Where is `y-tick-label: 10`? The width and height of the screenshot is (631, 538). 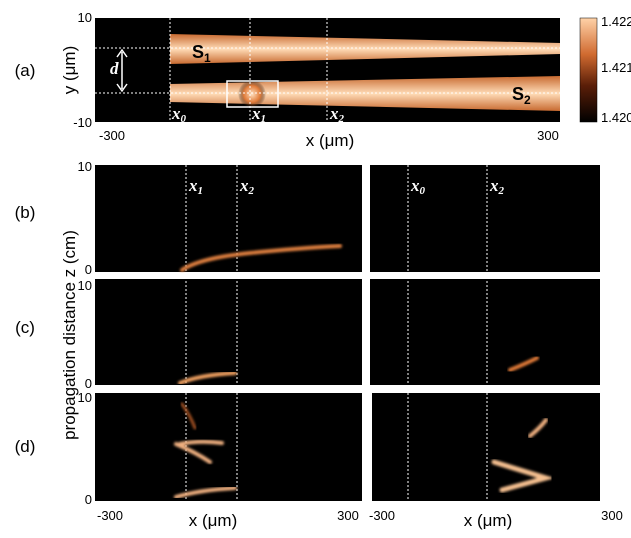
y-tick-label: 10 is located at coordinates (85, 17).